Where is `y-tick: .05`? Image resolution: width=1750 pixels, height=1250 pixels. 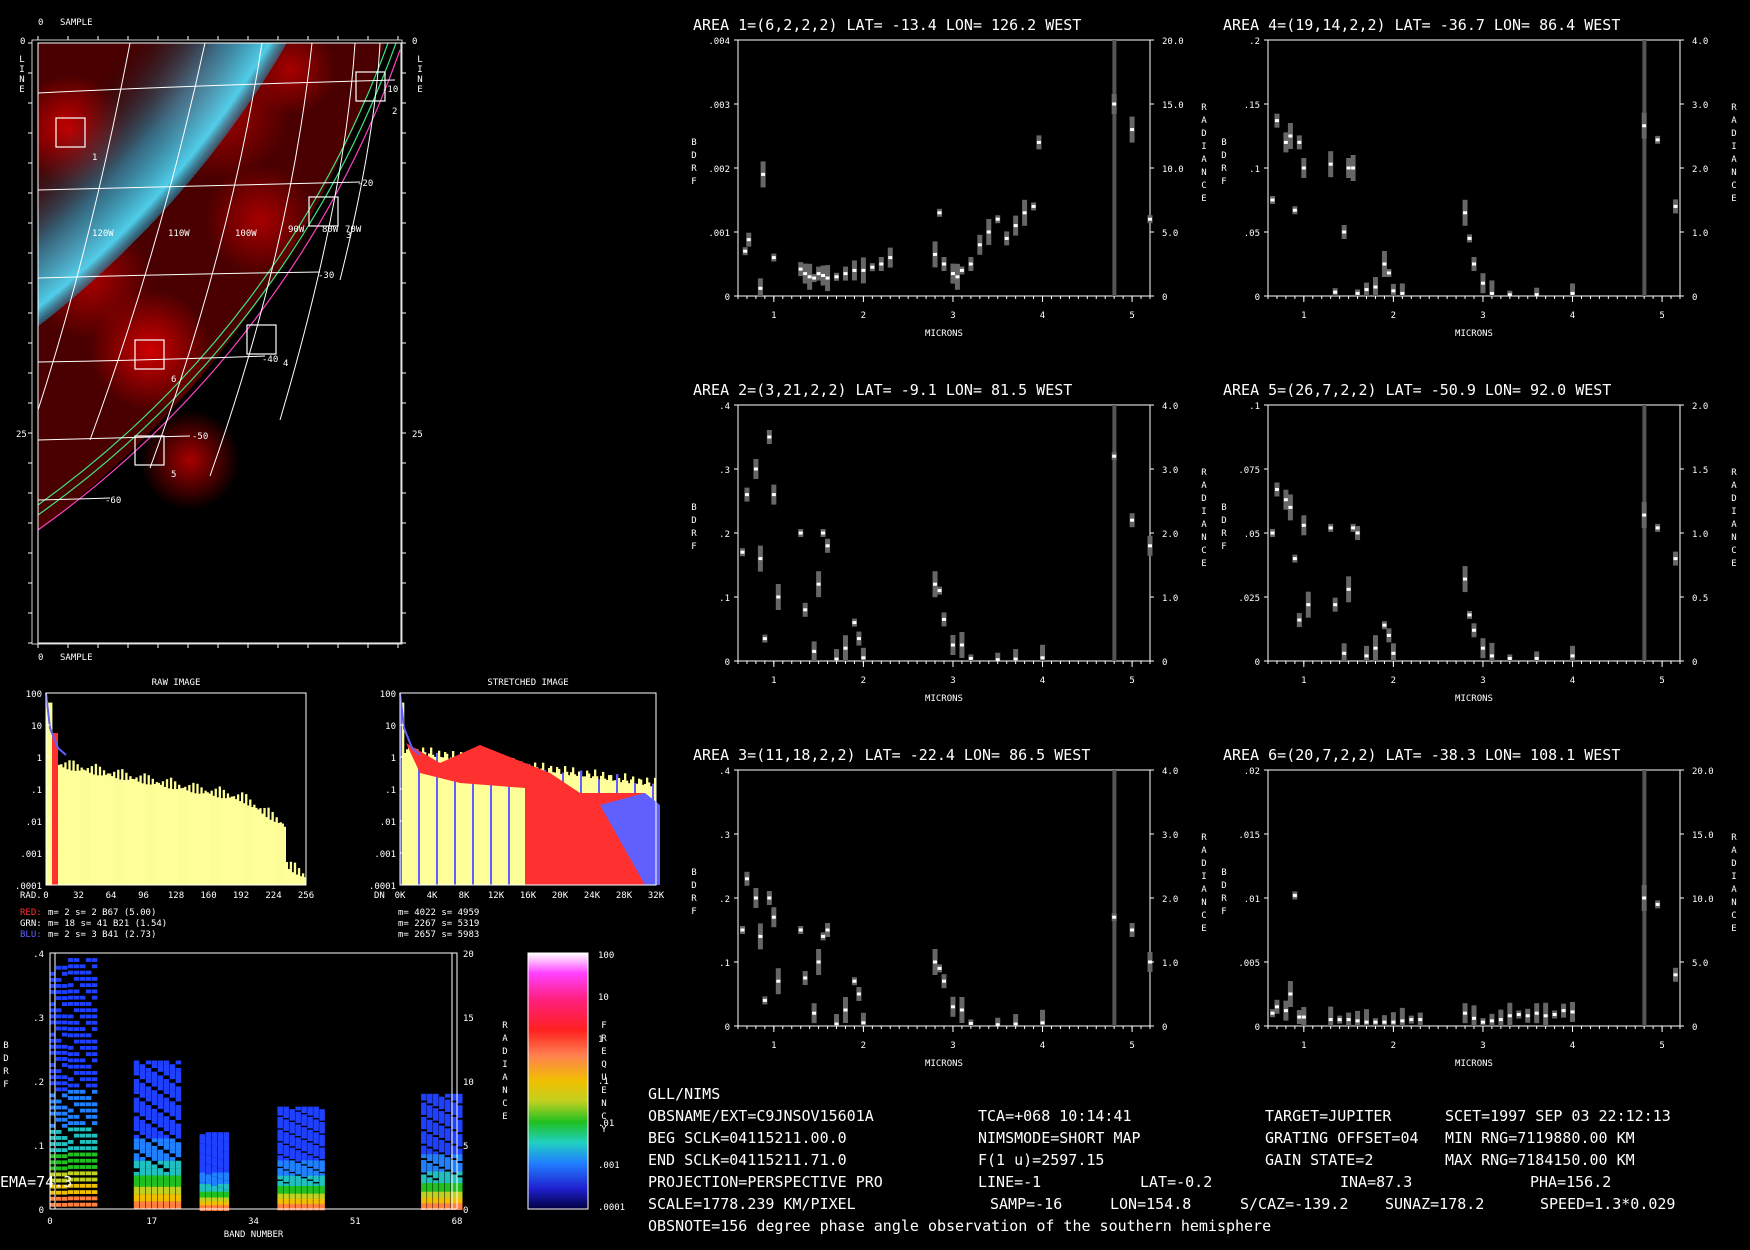 y-tick: .05 is located at coordinates (1252, 535).